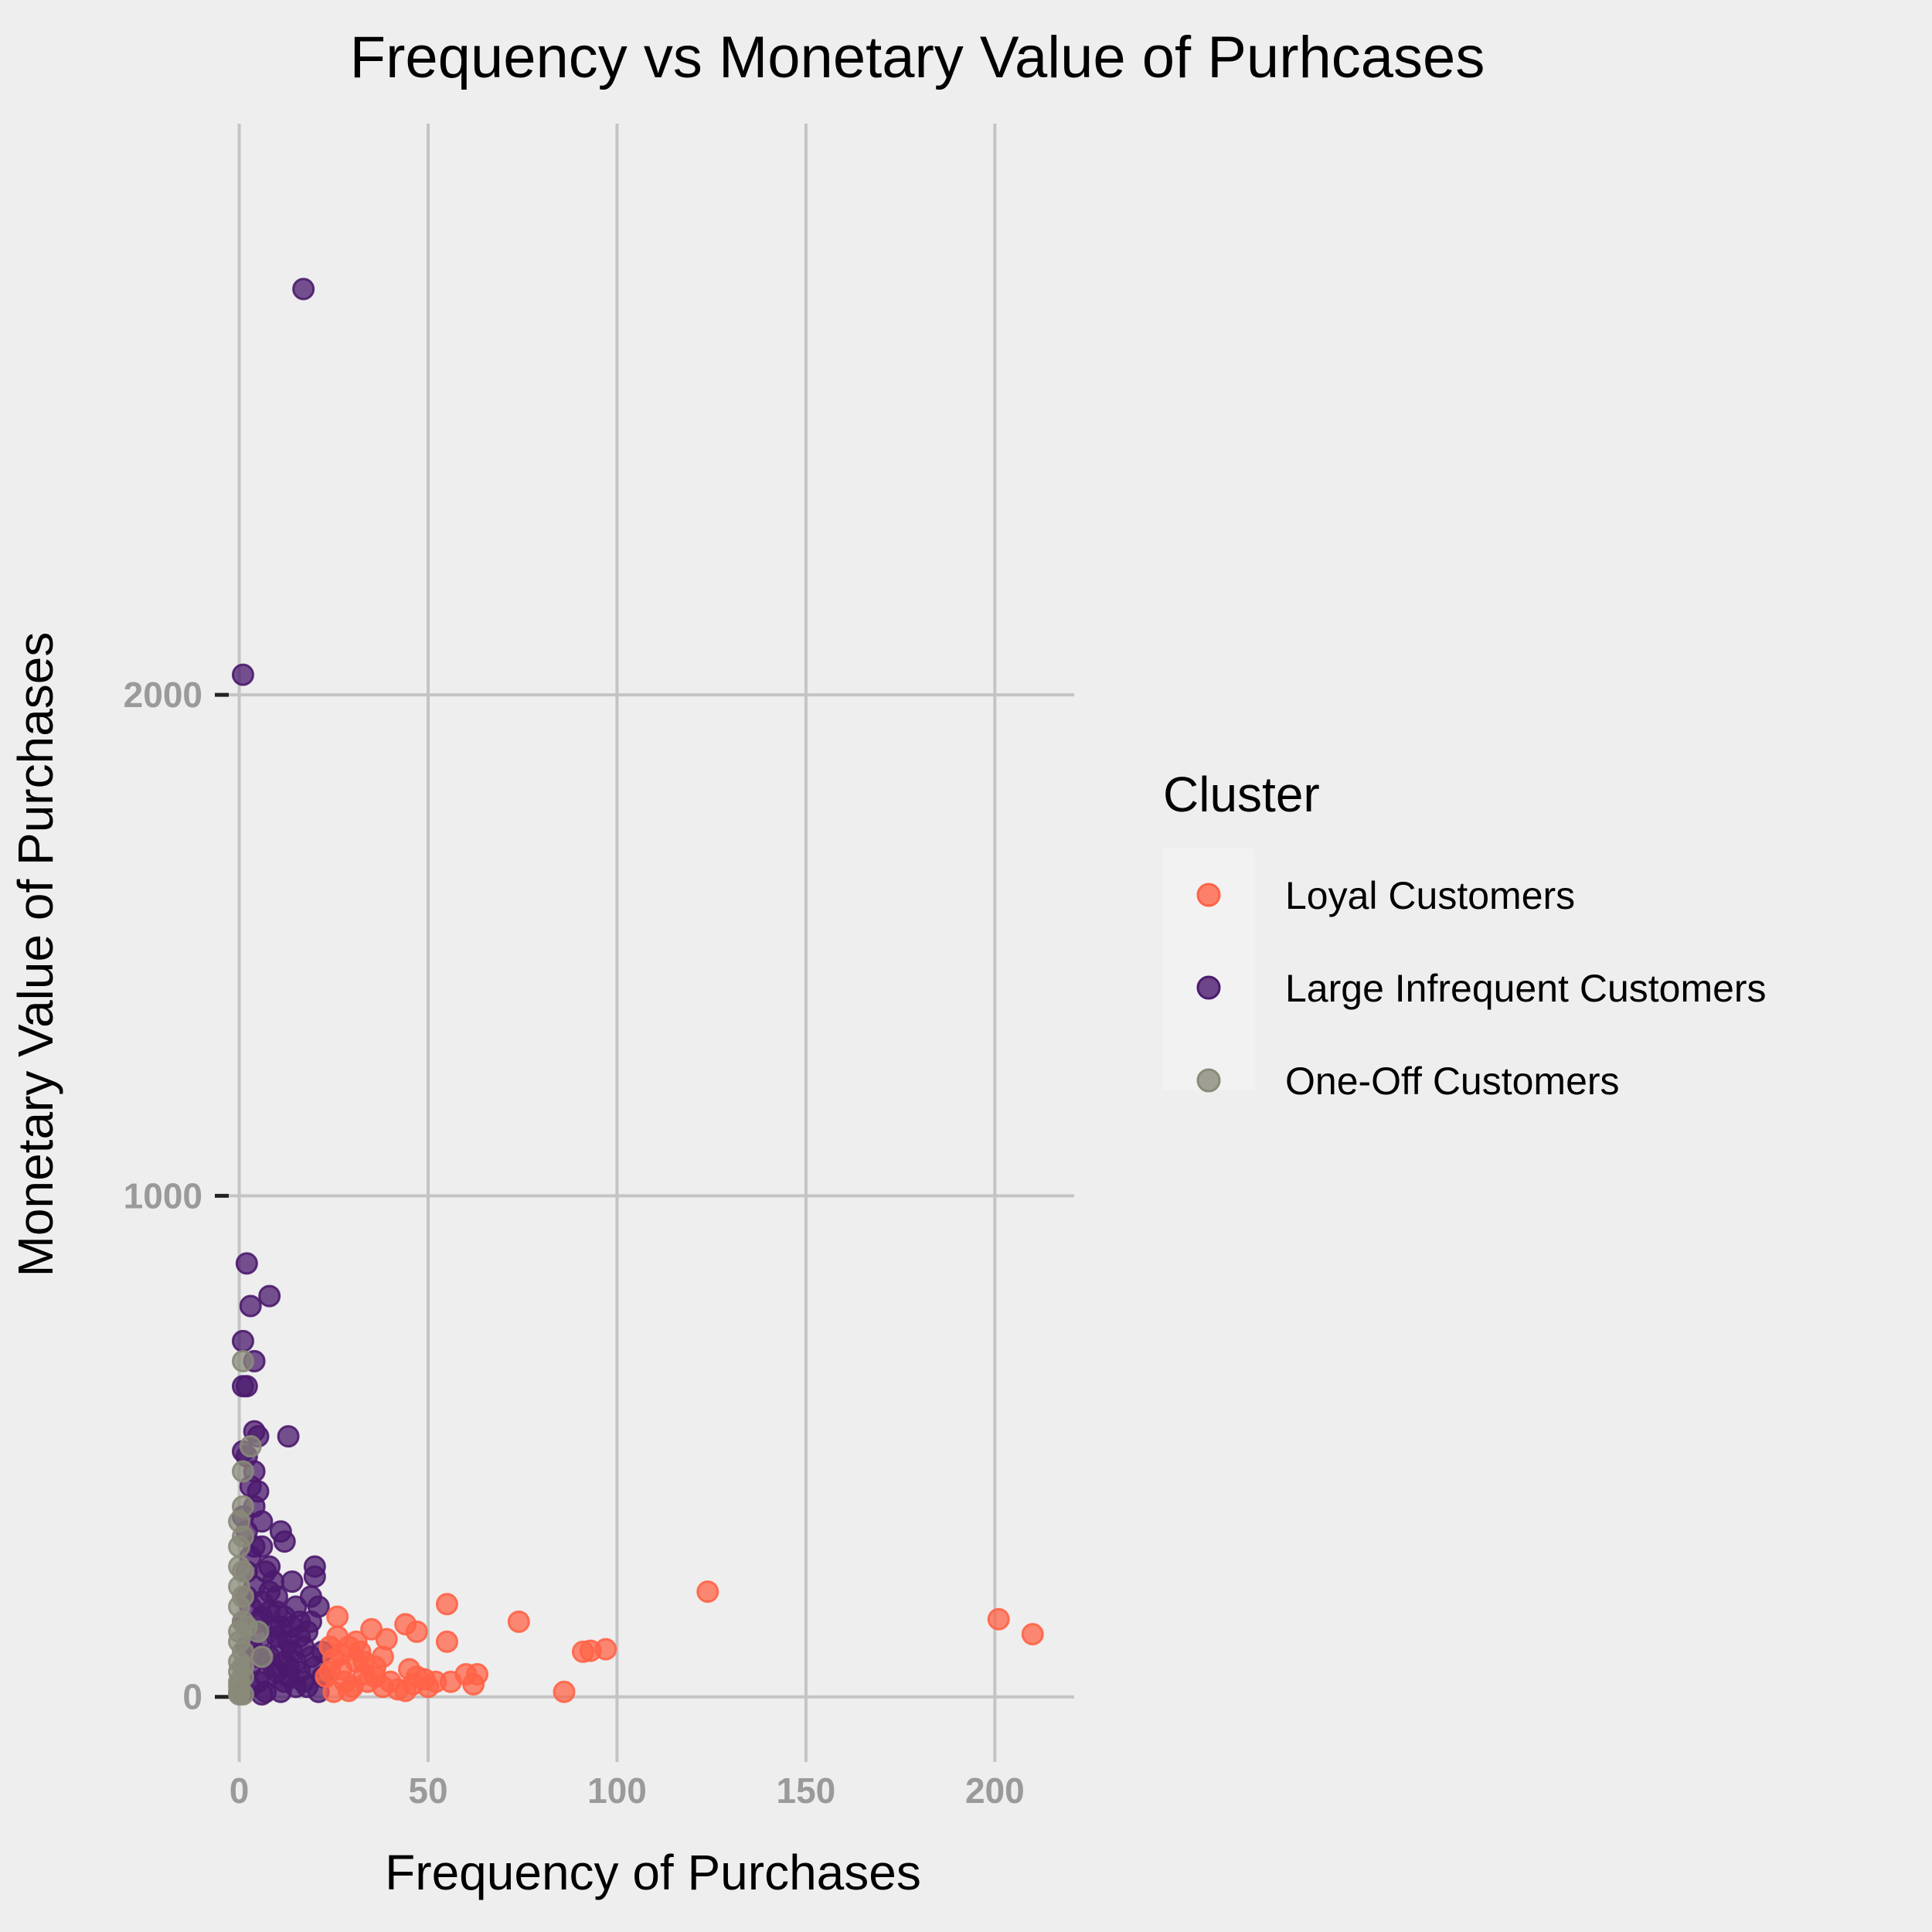 This screenshot has height=1932, width=1932. What do you see at coordinates (192, 1697) in the screenshot?
I see `y-tick-label: 0` at bounding box center [192, 1697].